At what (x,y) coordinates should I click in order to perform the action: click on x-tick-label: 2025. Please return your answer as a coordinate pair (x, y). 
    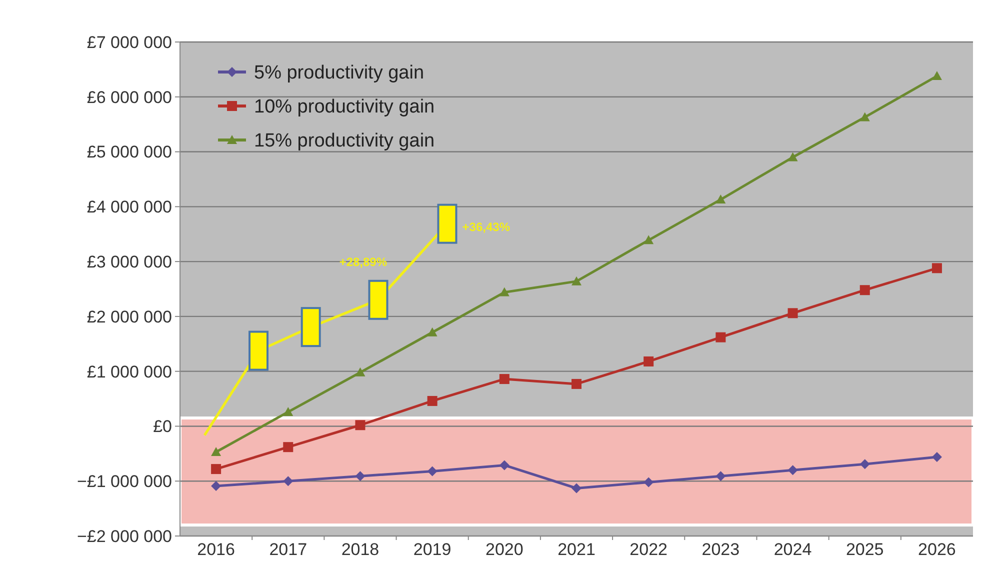
    Looking at the image, I should click on (865, 549).